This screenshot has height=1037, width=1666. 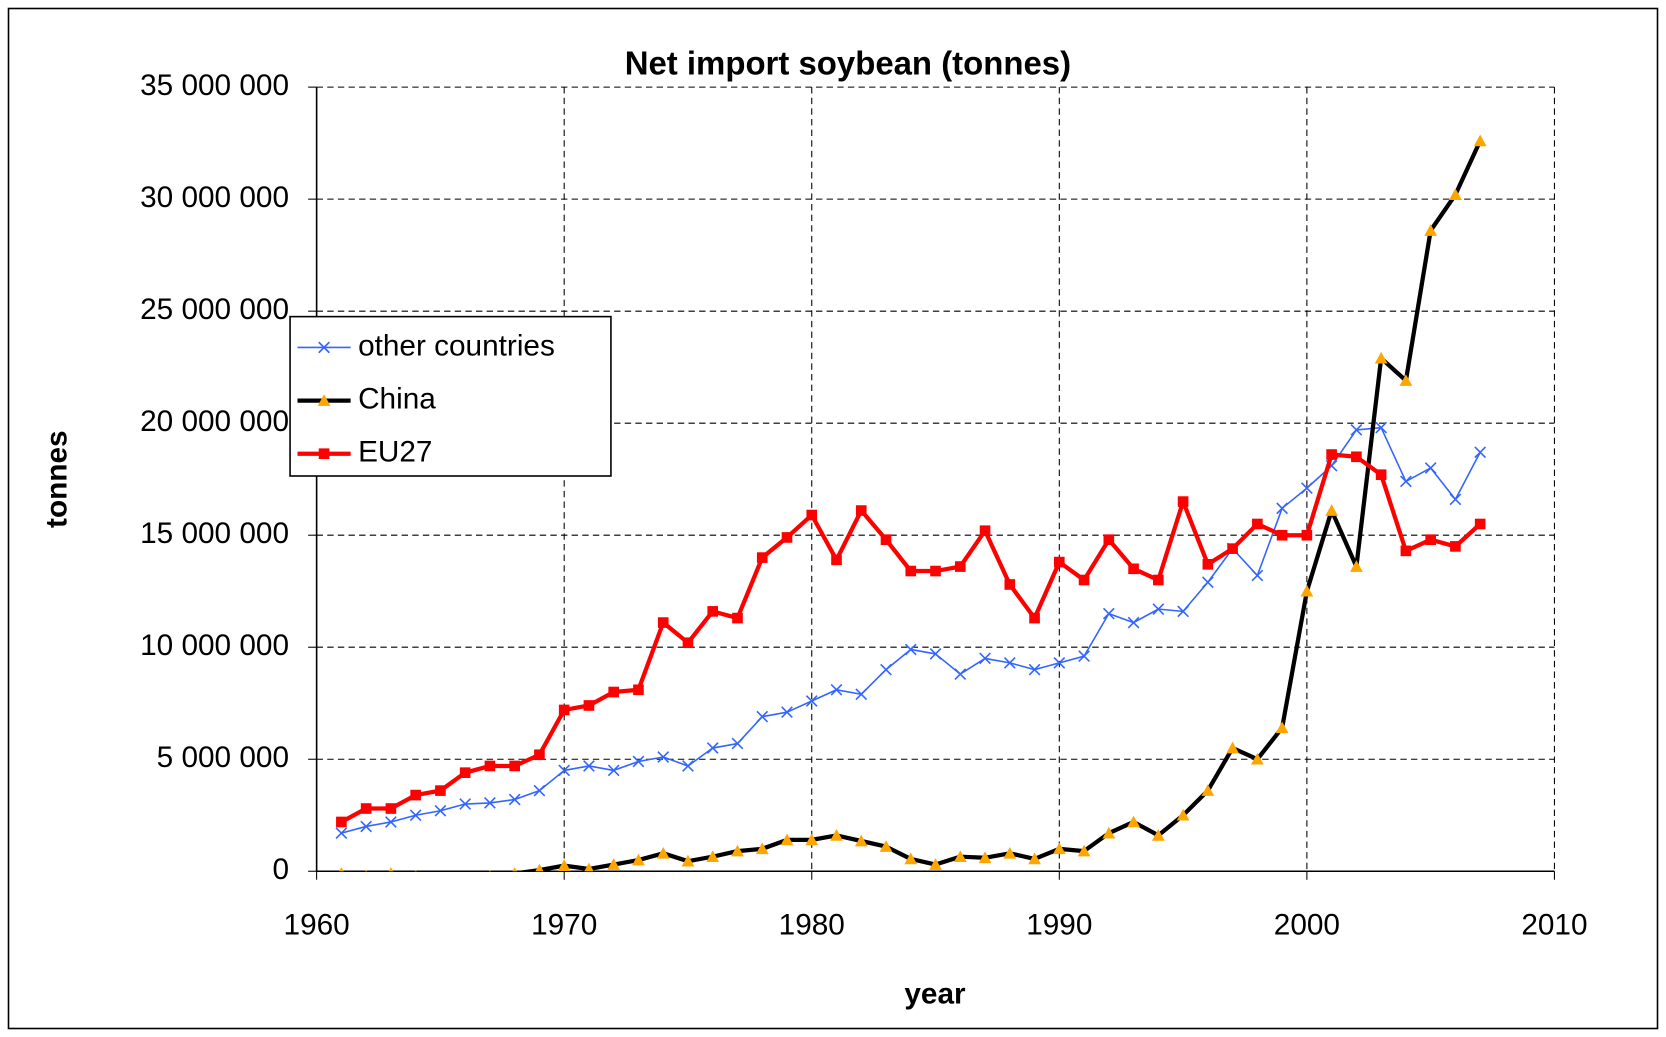 I want to click on x-axis-label: year, so click(x=935, y=993).